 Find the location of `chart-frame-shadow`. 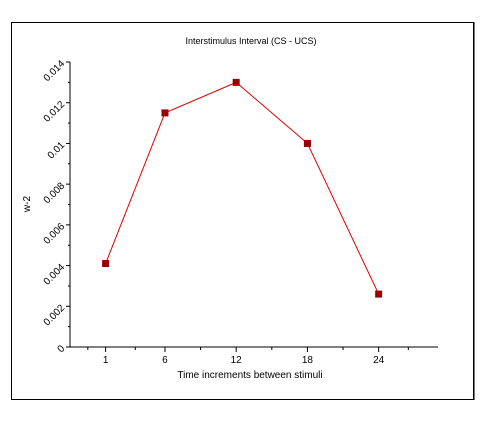

chart-frame-shadow is located at coordinates (474, 211).